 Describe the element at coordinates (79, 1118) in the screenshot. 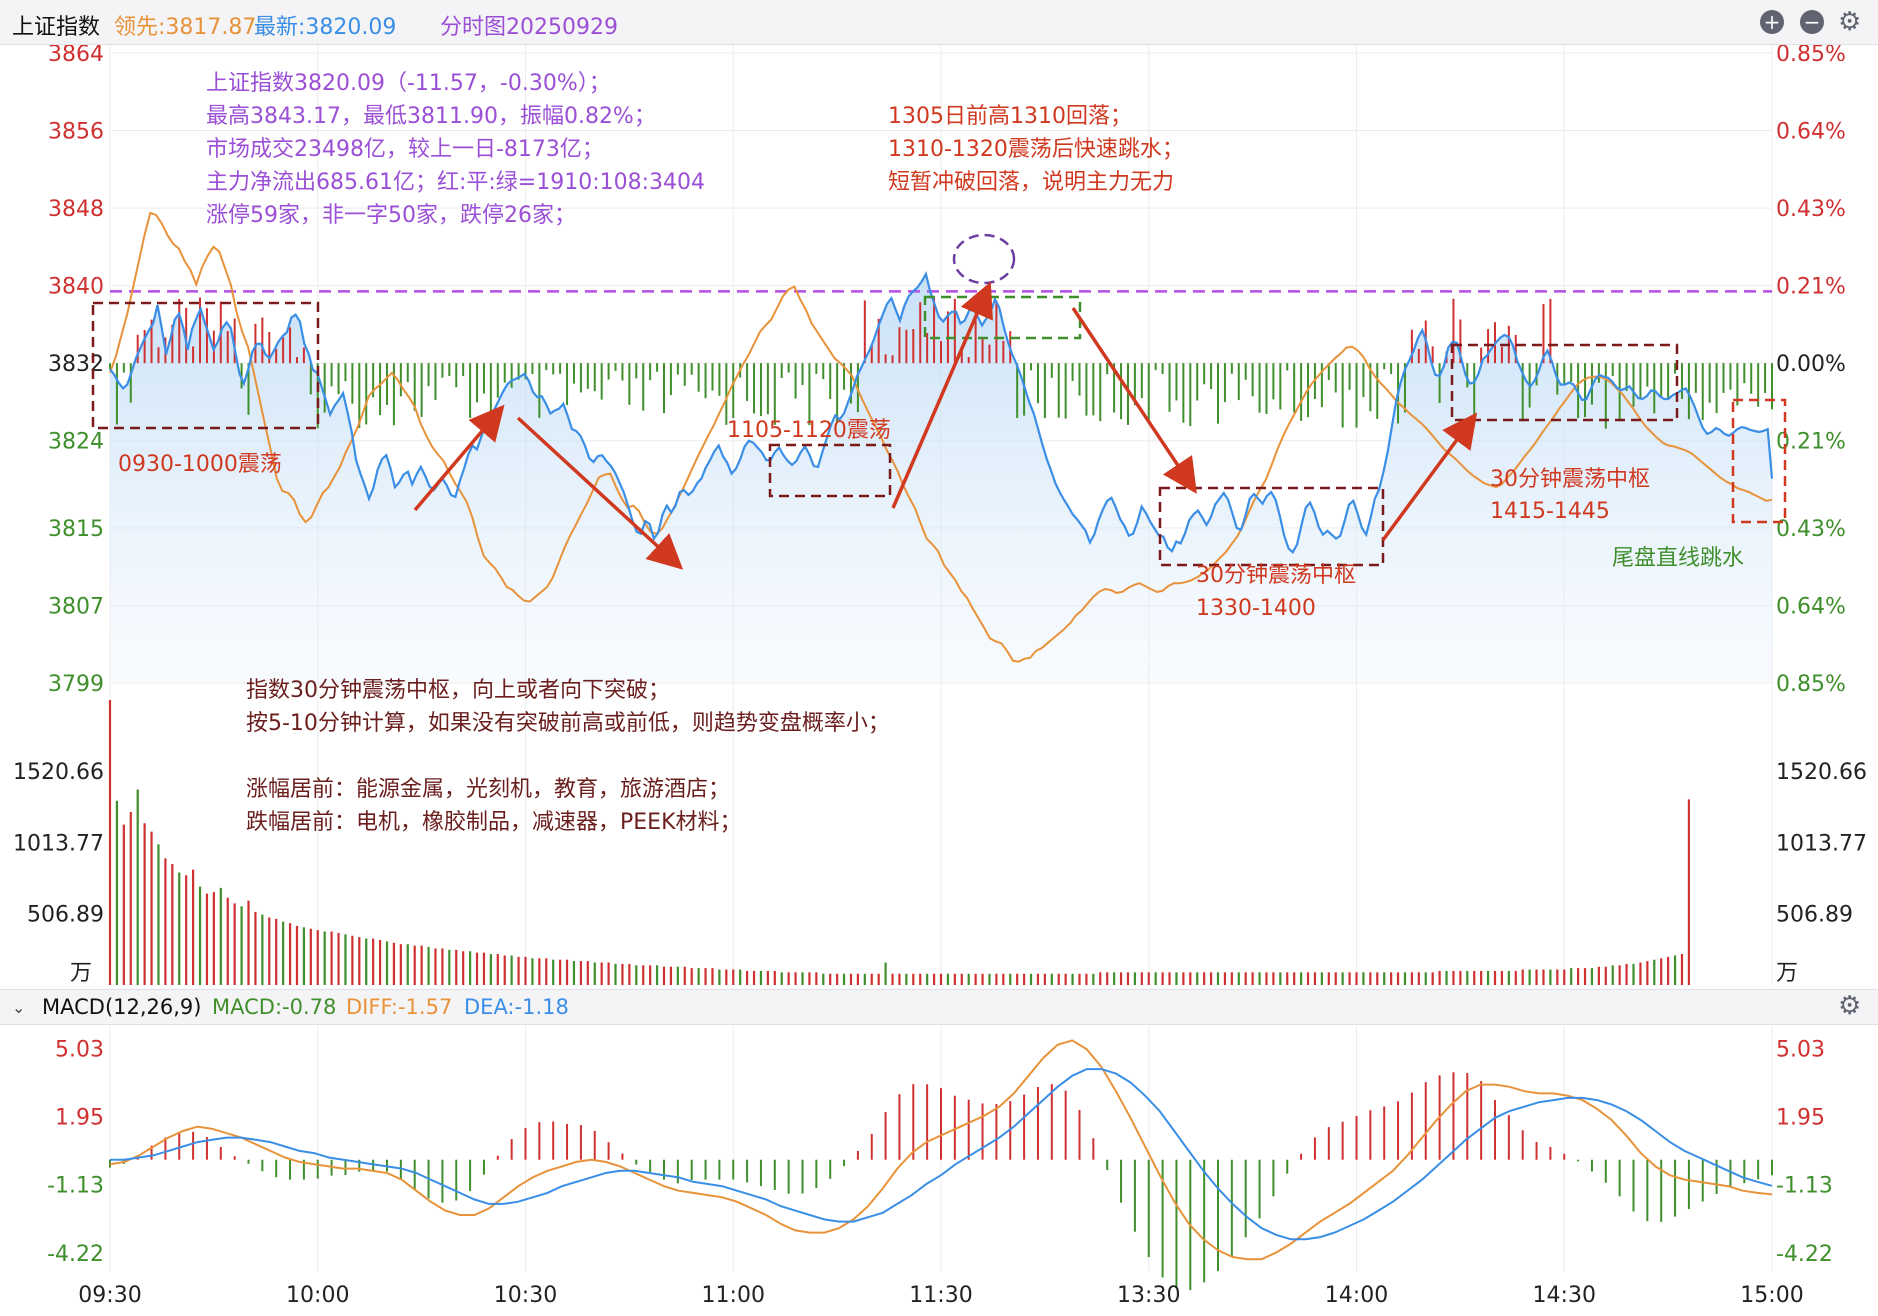

I see `macd-tick-left: 1.95` at that location.